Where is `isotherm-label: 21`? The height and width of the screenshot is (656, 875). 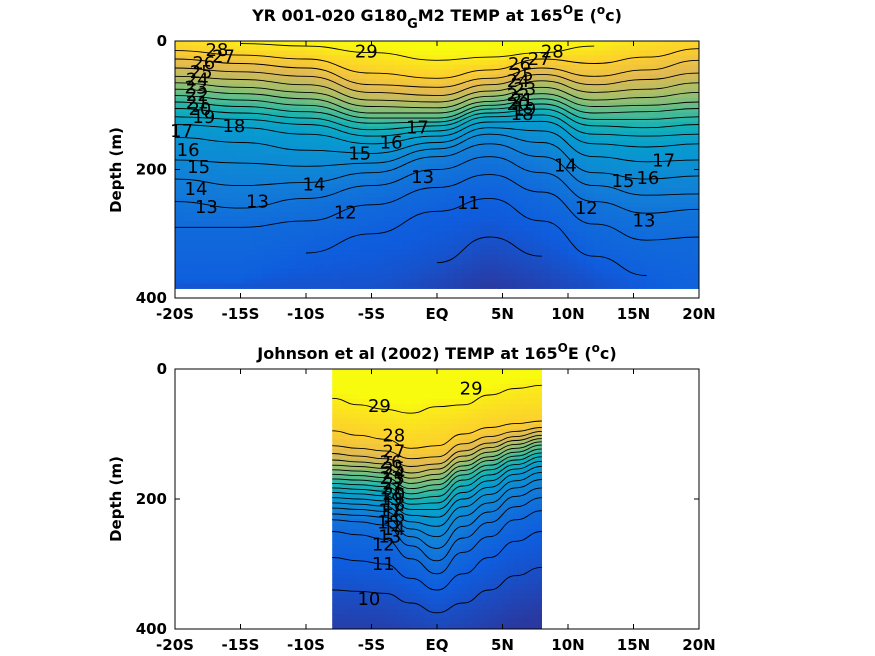 isotherm-label: 21 is located at coordinates (522, 100).